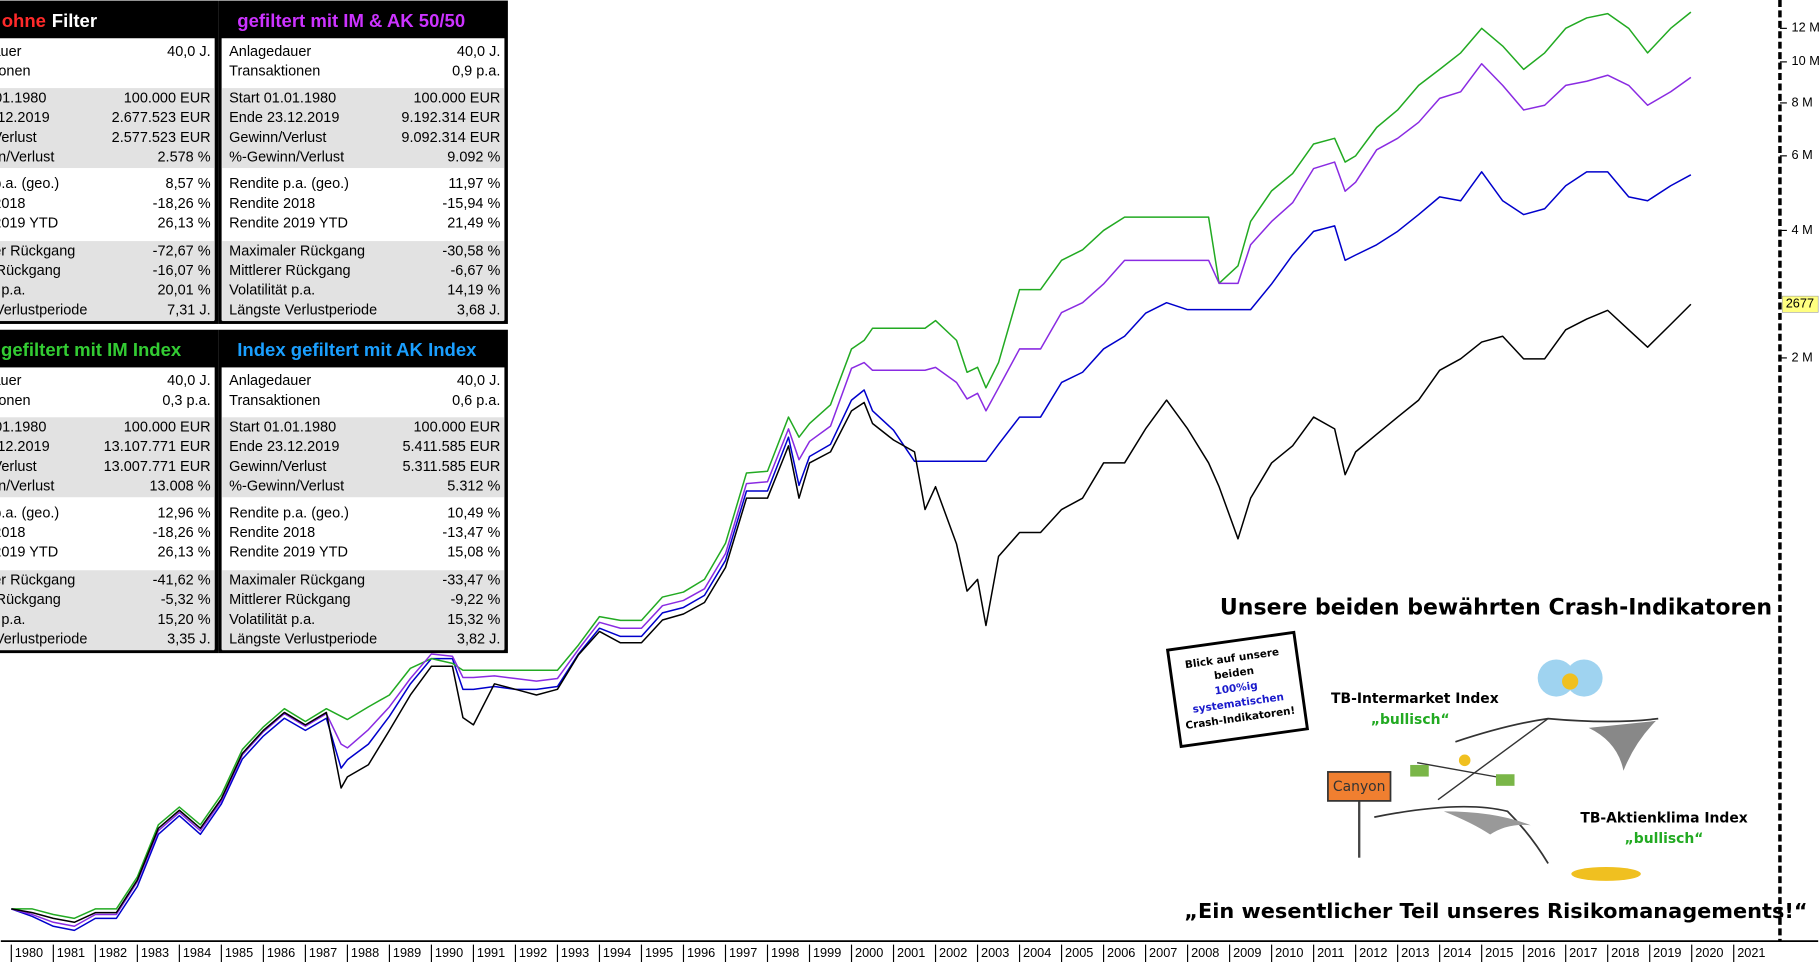 This screenshot has height=962, width=1819. I want to click on row-value: -16,07 %, so click(182, 271).